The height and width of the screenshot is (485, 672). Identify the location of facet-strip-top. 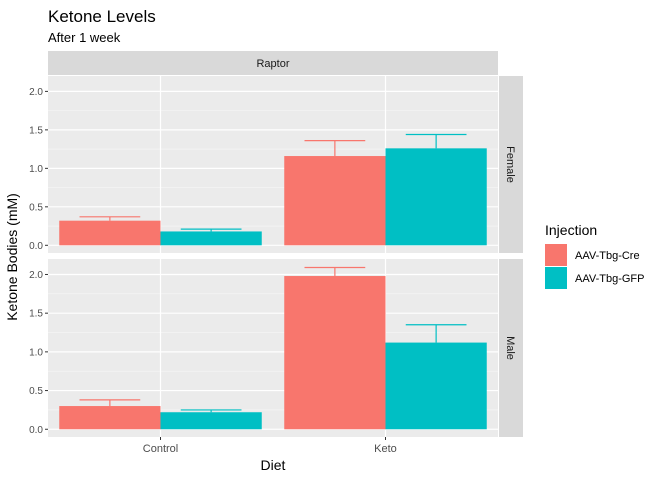
(273, 63).